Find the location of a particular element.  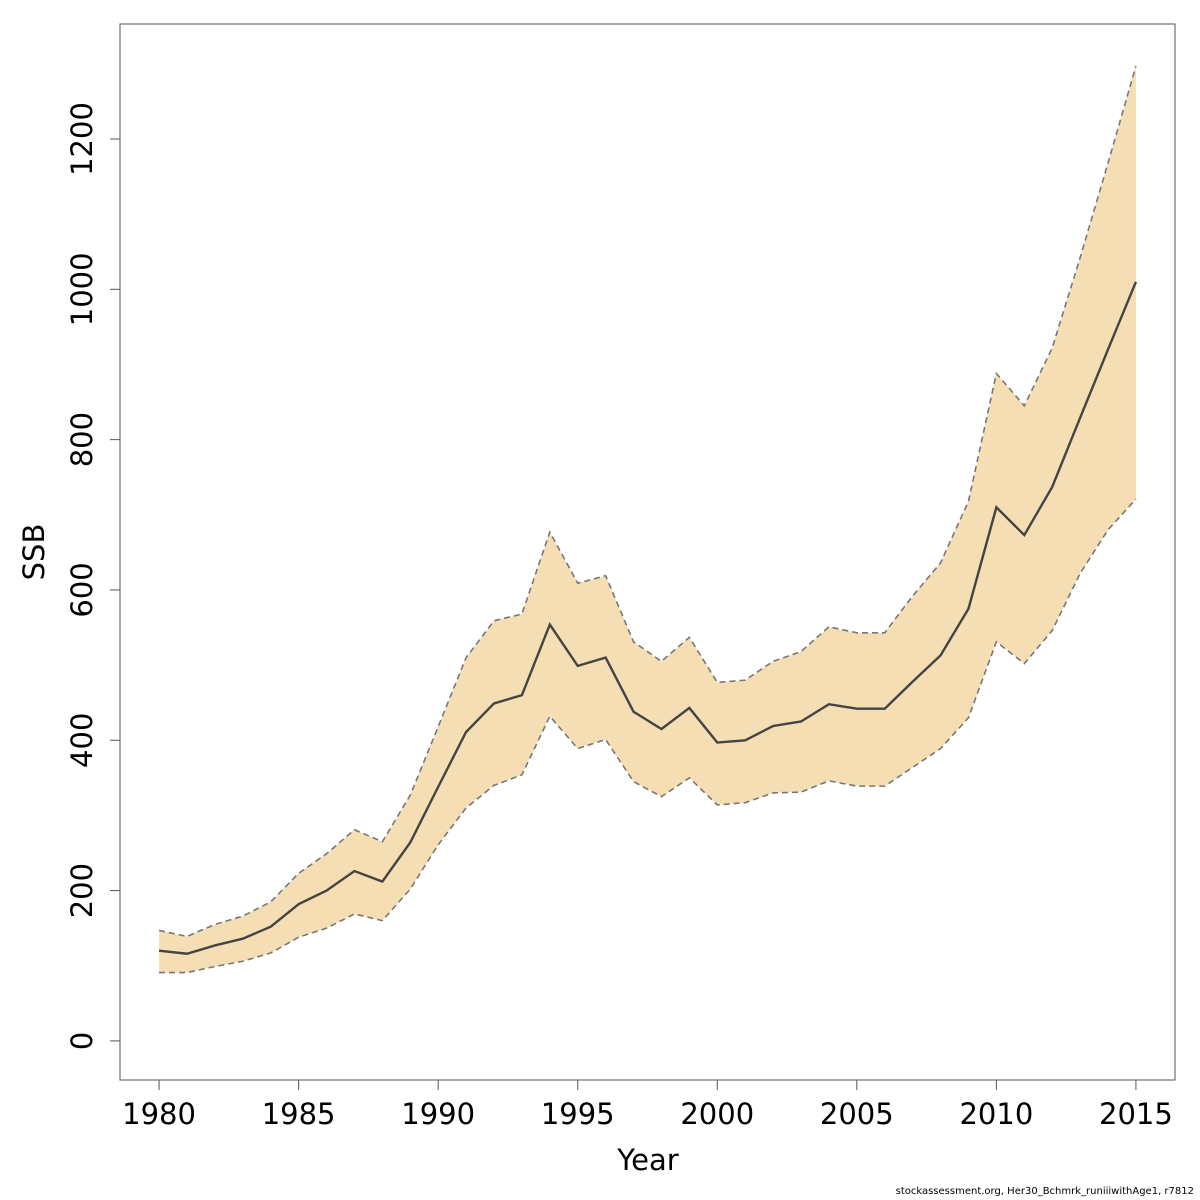

y-tick-label: 0 is located at coordinates (82, 1041).